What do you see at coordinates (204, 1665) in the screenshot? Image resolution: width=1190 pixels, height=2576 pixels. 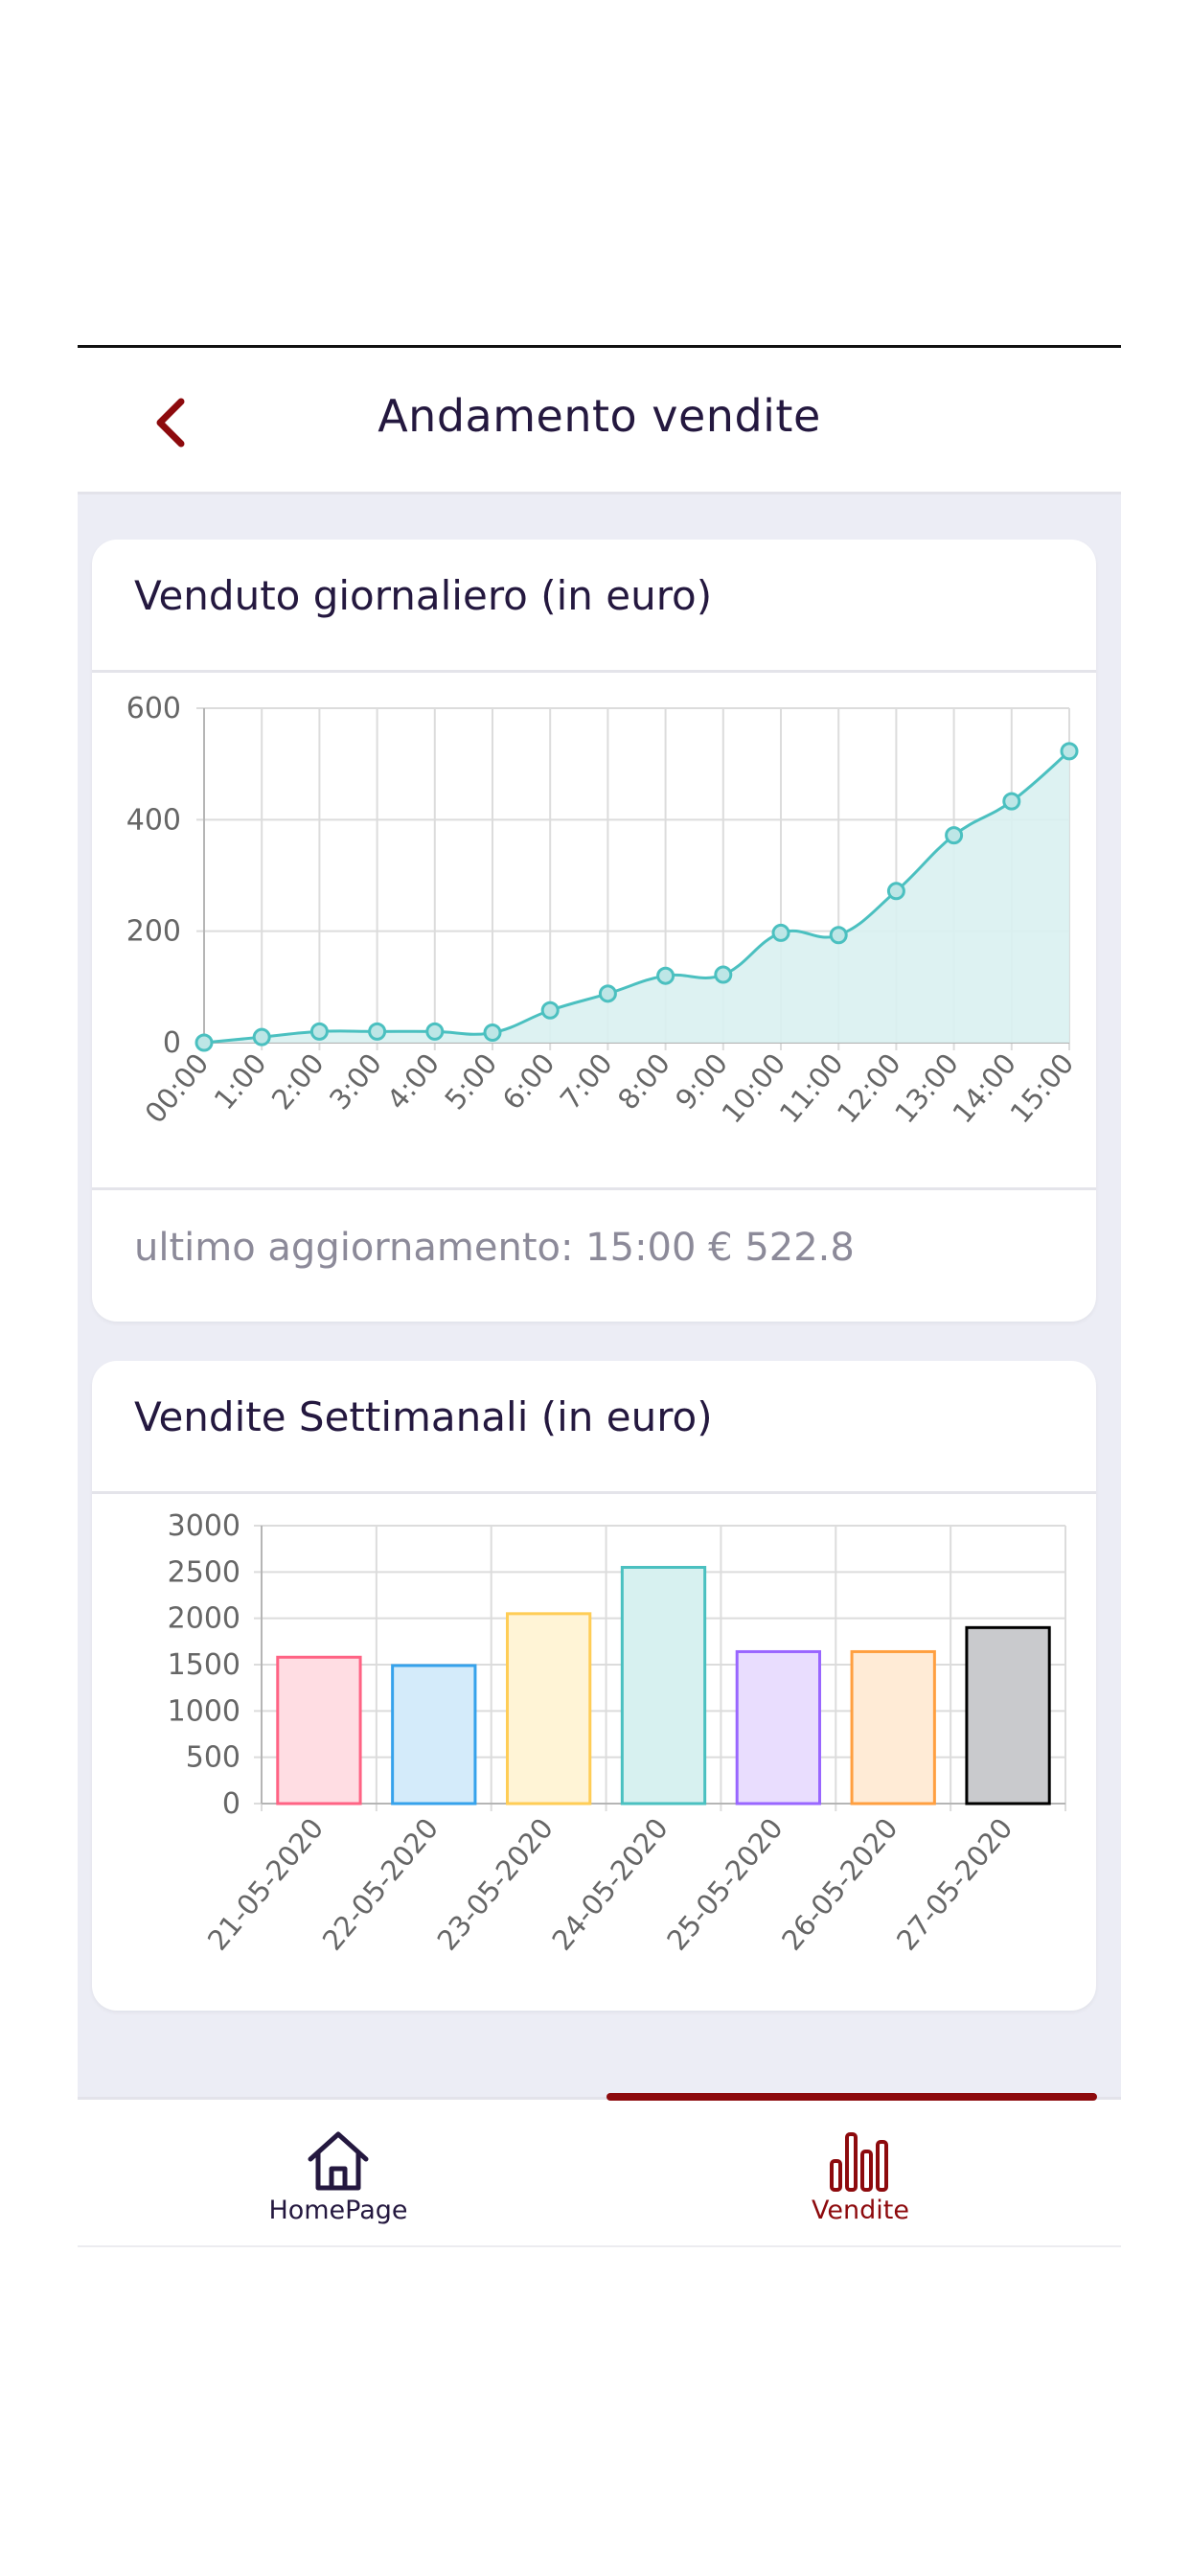 I see `y-tick-label: 1500` at bounding box center [204, 1665].